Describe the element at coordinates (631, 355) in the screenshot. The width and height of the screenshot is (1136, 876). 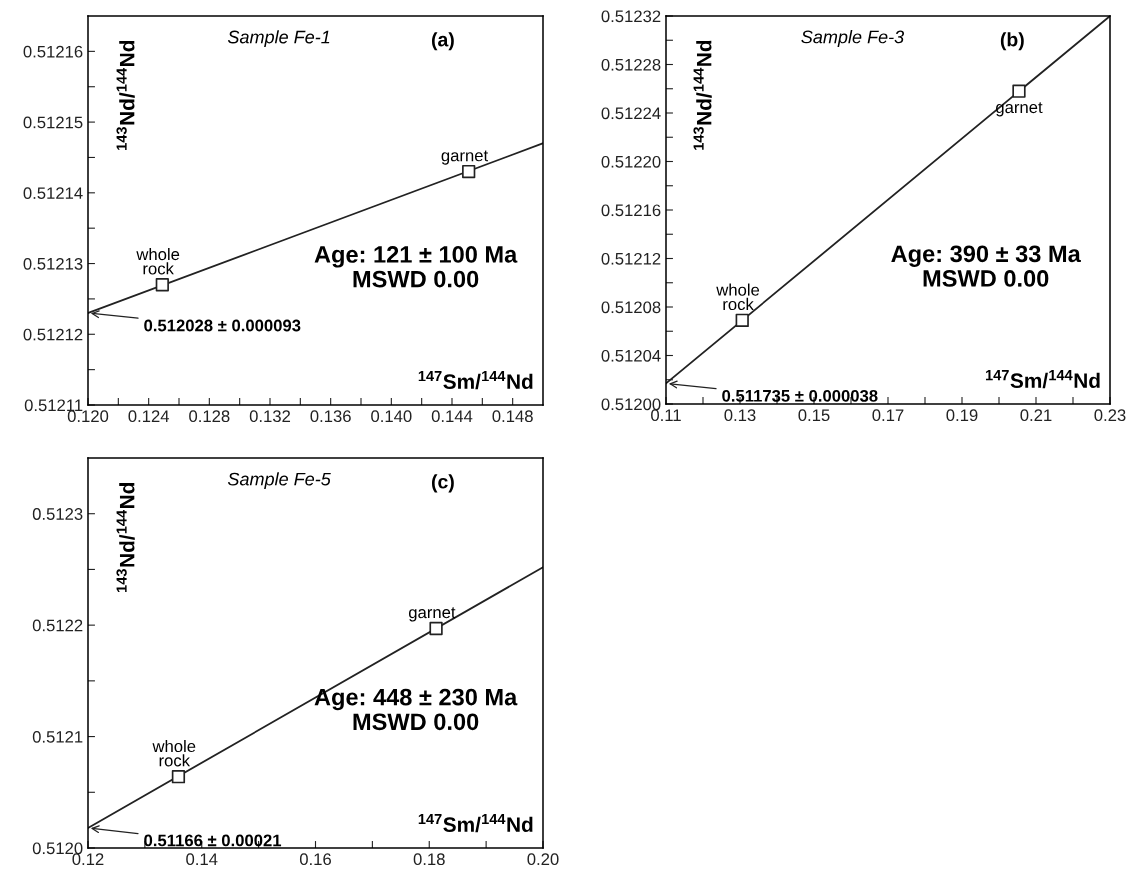
I see `y-tick-label: 0.51204` at that location.